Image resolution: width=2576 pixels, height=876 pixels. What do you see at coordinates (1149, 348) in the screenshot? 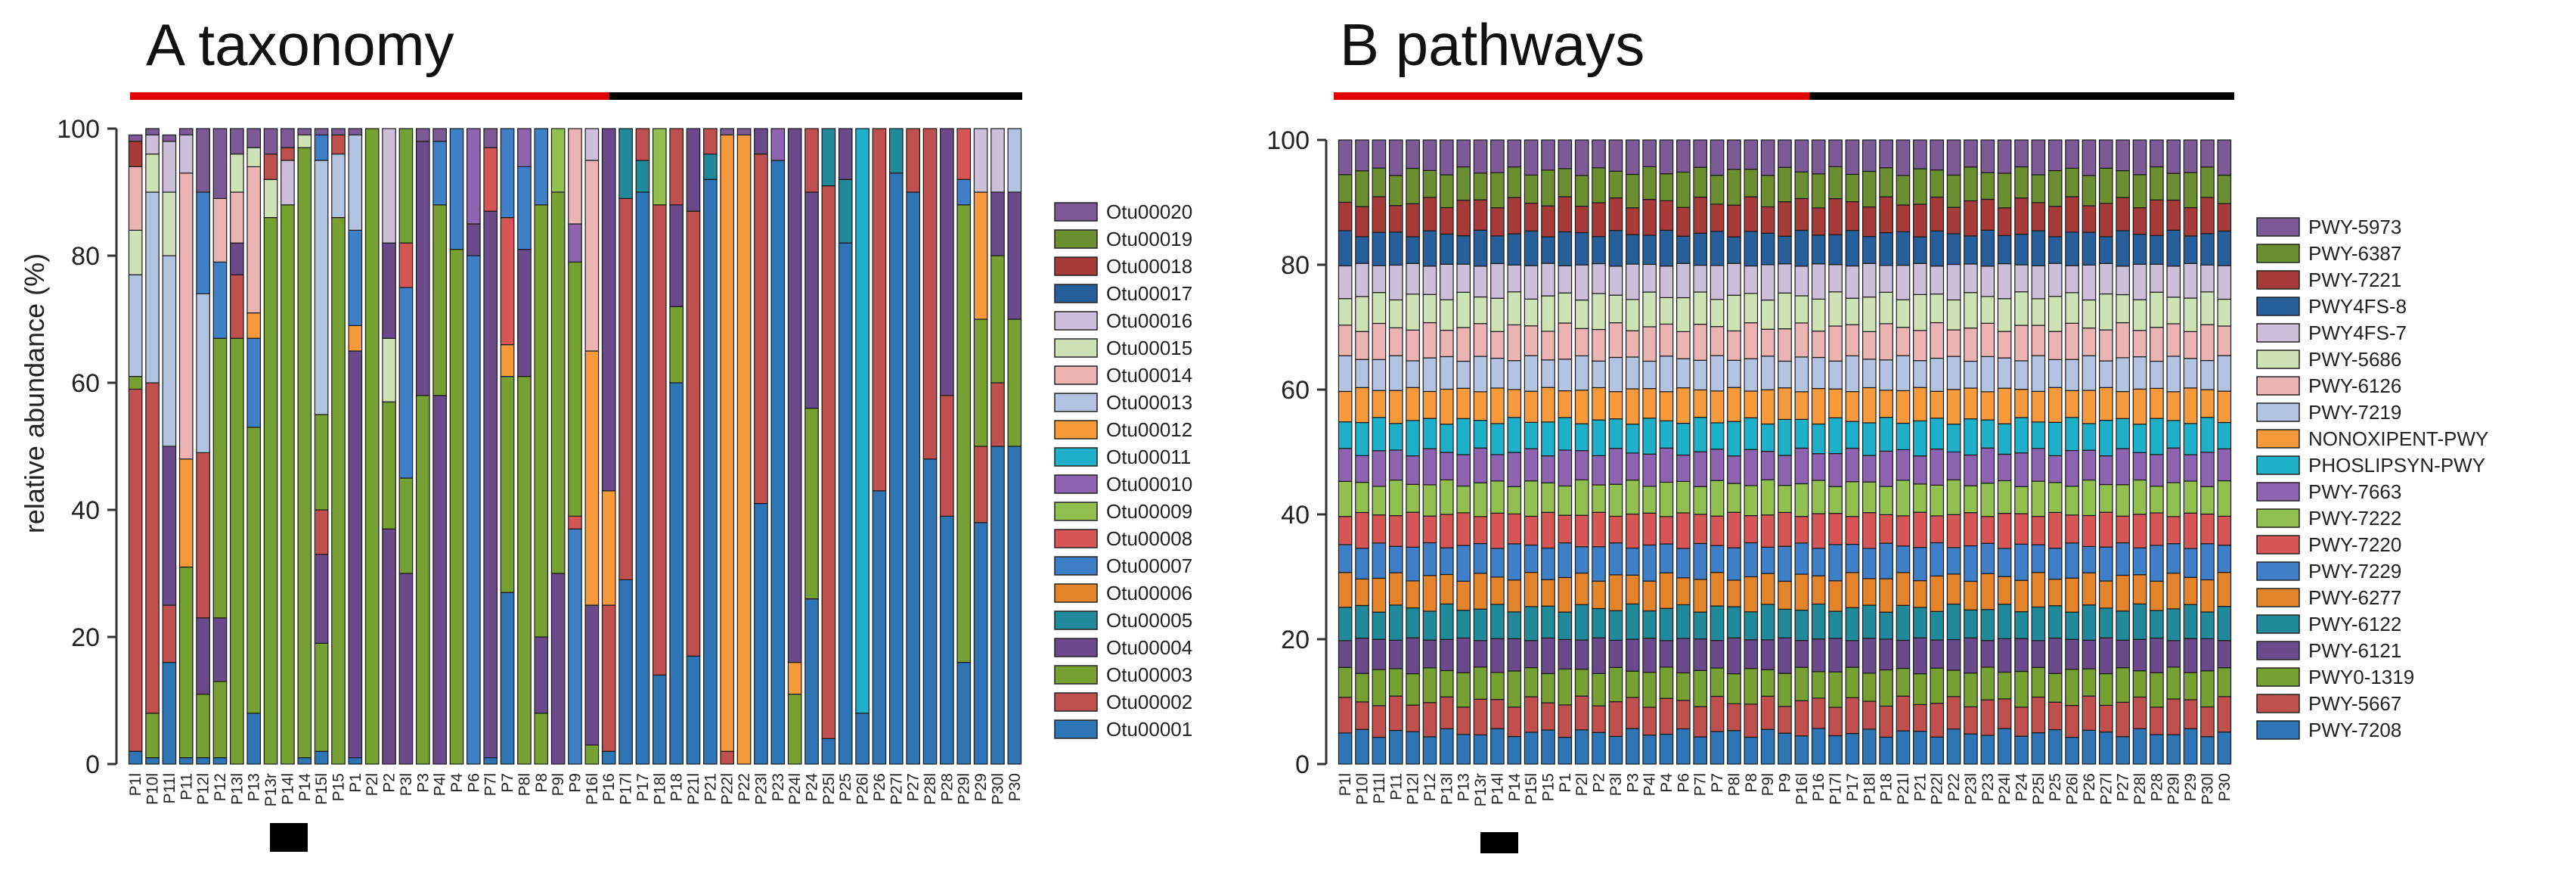
I see `panel-a-legend-label: Otu00015` at bounding box center [1149, 348].